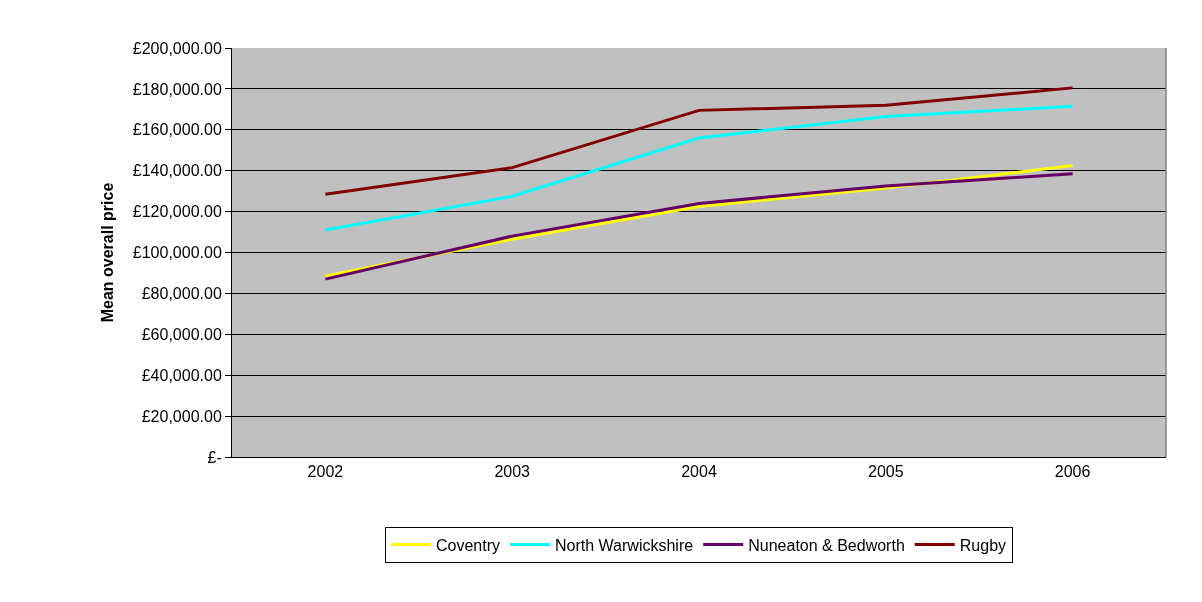 The width and height of the screenshot is (1202, 602). What do you see at coordinates (177, 171) in the screenshot?
I see `y-tick-label: £140,000.00` at bounding box center [177, 171].